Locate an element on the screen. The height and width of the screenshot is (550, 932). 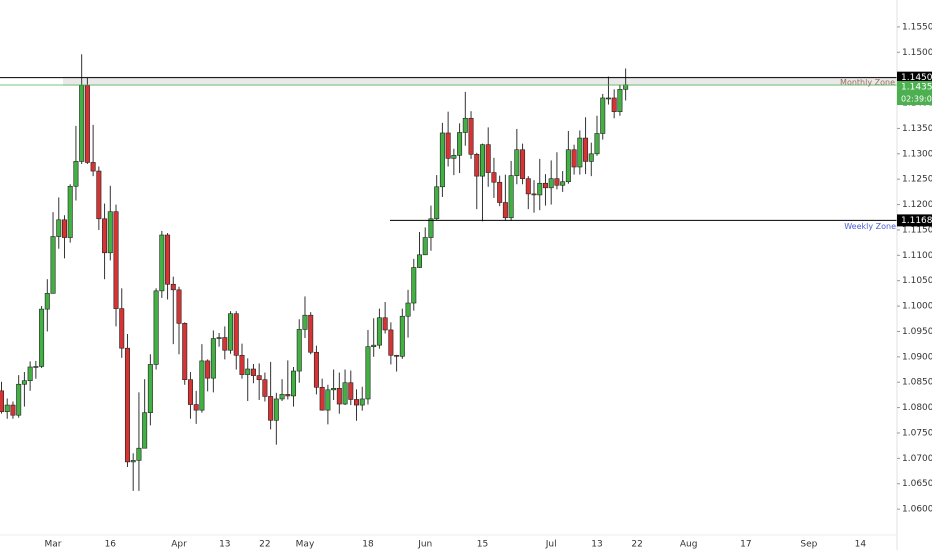
y-tick-label: 1.12500 is located at coordinates (917, 180).